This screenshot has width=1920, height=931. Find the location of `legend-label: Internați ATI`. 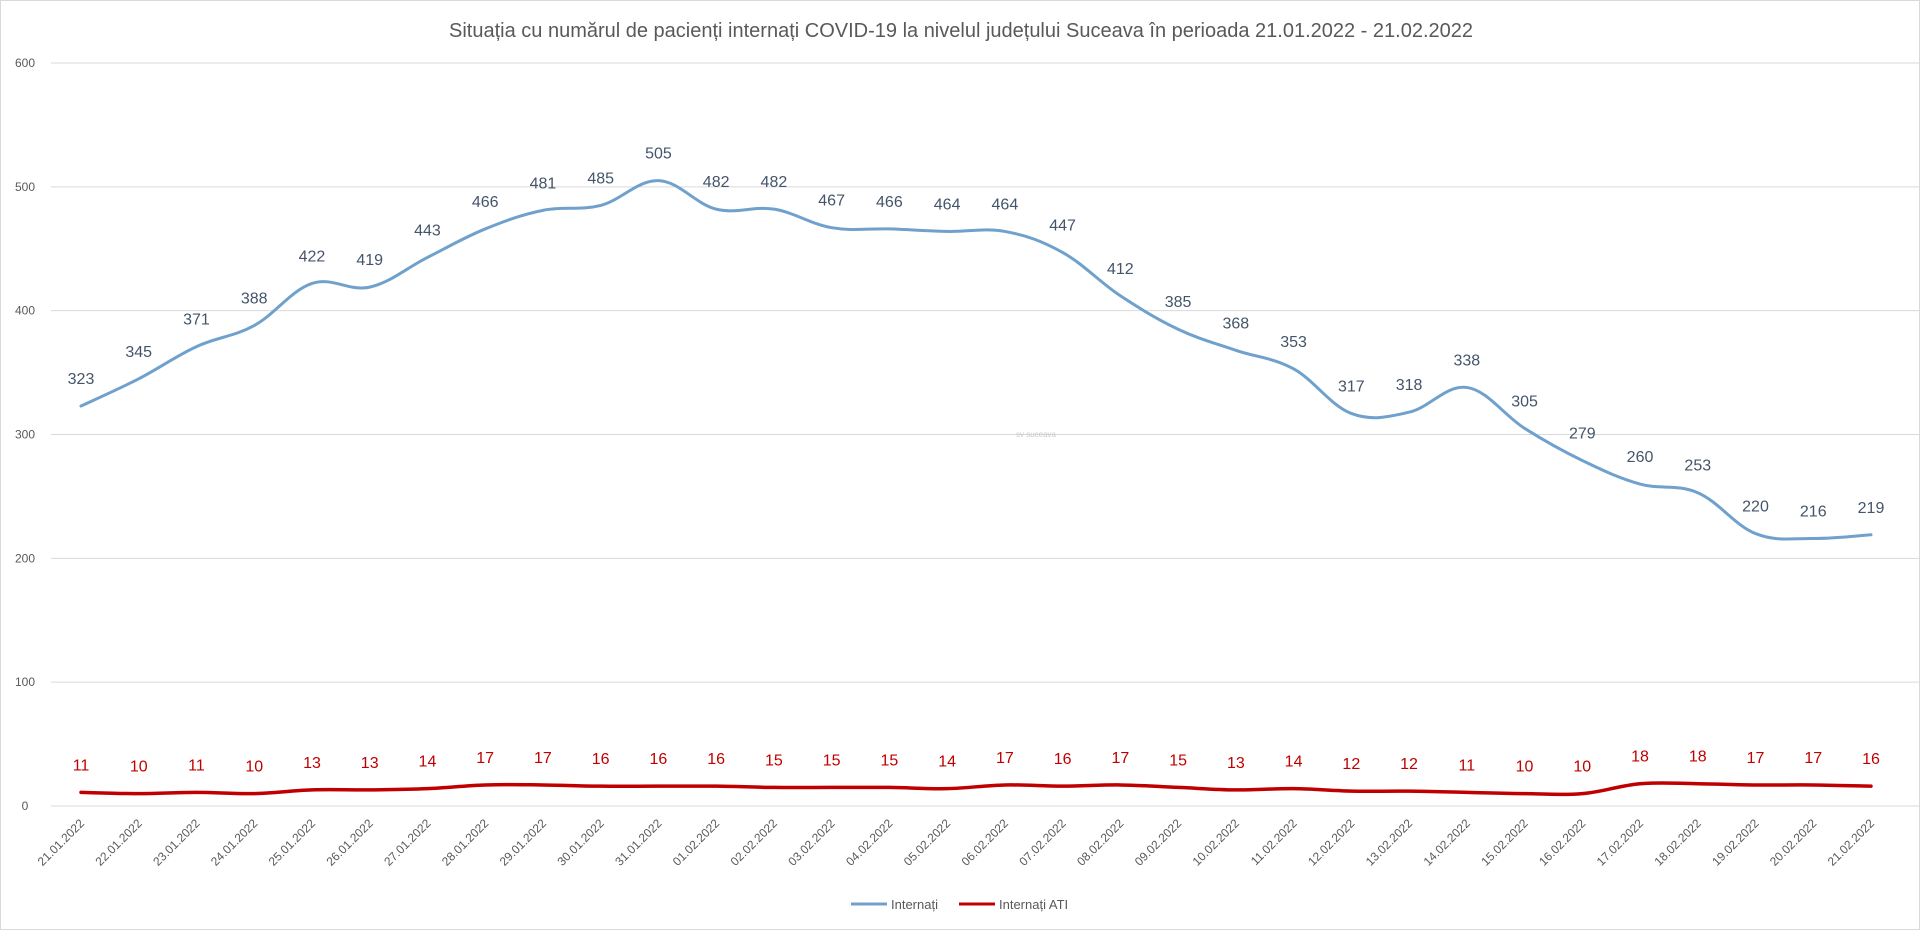

legend-label: Internați ATI is located at coordinates (1033, 904).